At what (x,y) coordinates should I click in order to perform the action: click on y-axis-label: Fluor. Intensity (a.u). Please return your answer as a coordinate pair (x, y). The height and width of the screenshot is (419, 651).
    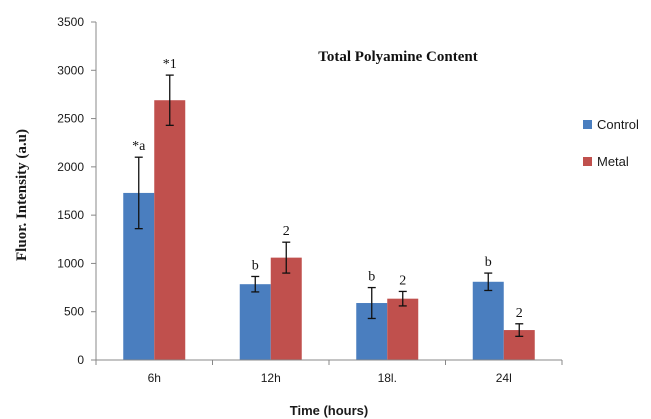
    Looking at the image, I should click on (22, 195).